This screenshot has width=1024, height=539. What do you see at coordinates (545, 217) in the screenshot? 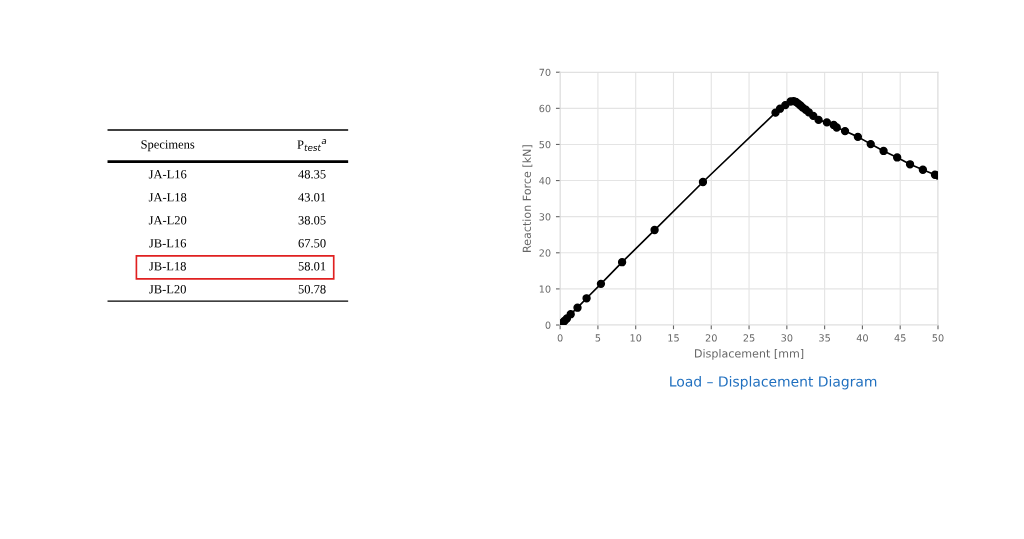
I see `y-tick-label: 30` at bounding box center [545, 217].